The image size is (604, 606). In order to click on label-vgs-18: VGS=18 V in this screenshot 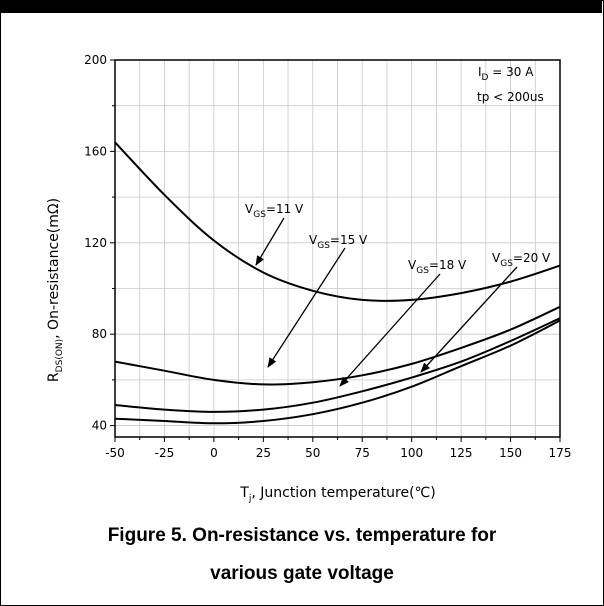, I will do `click(437, 267)`.